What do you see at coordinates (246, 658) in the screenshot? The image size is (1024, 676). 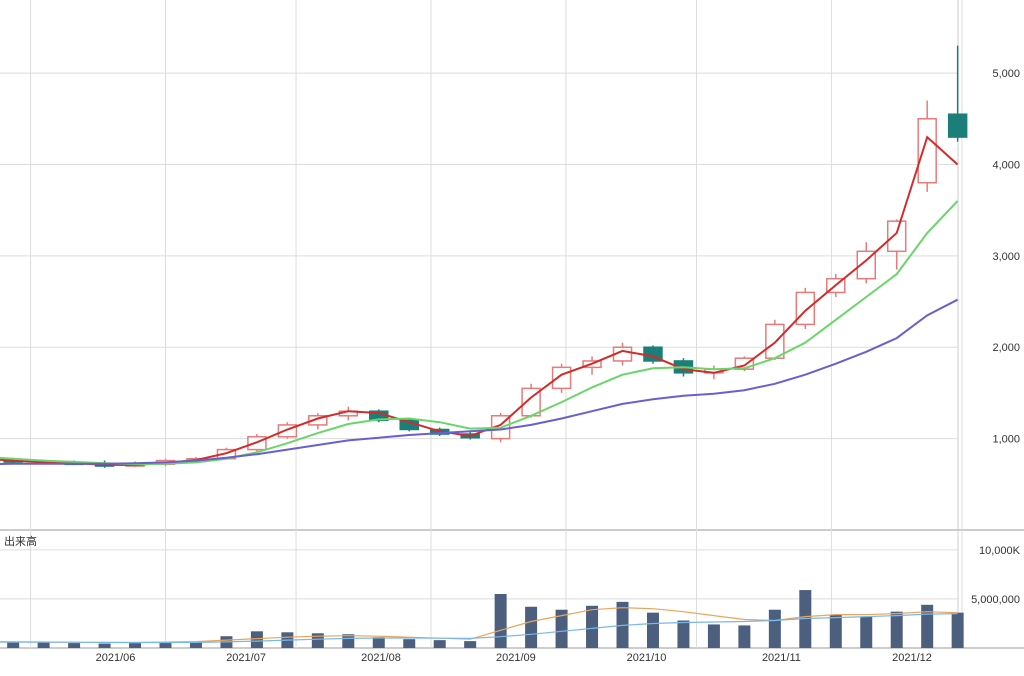 I see `month-tick-label: 2021/07` at bounding box center [246, 658].